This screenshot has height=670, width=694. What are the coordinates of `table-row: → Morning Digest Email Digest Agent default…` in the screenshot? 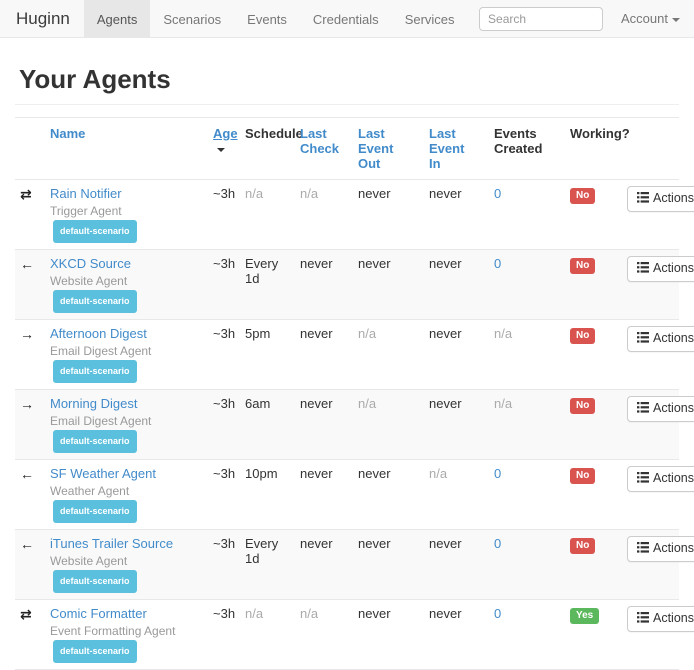 It's located at (354, 424).